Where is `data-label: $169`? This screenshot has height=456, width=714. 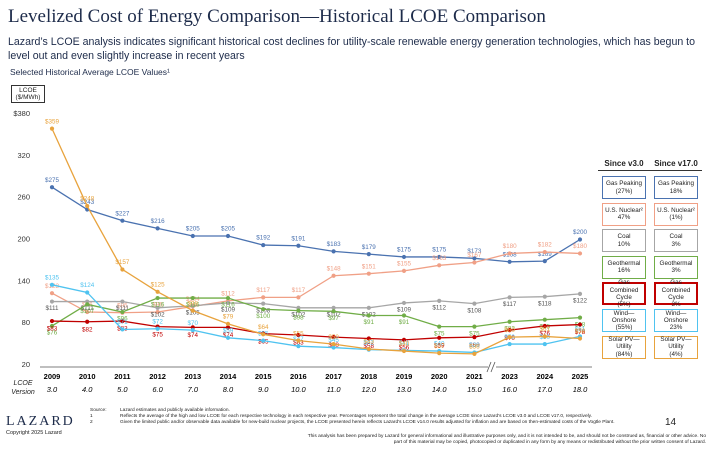 data-label: $169 is located at coordinates (545, 254).